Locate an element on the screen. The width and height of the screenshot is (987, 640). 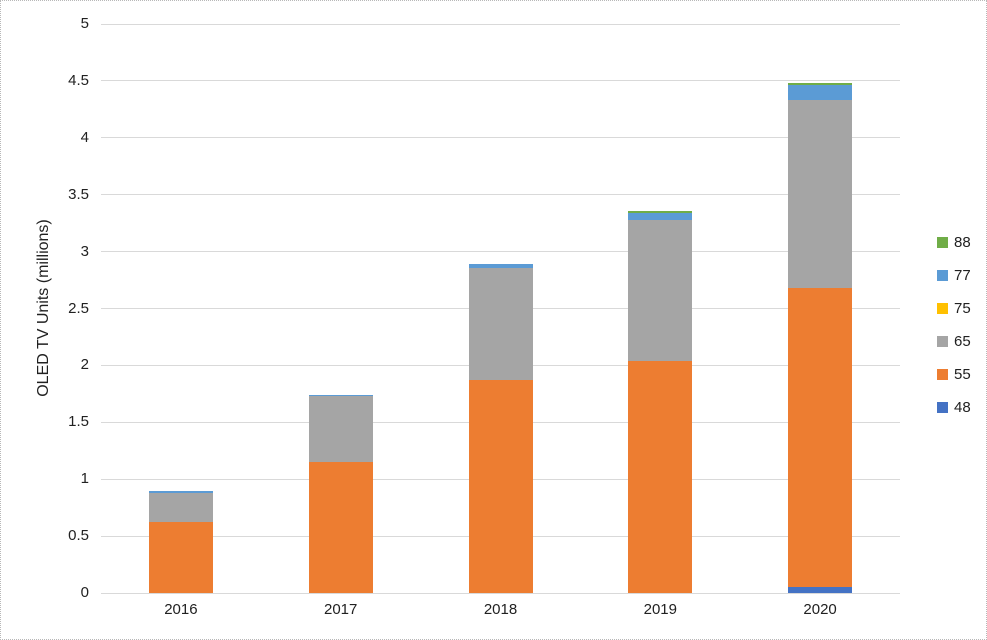
bar-segment-65-2019 is located at coordinates (660, 290).